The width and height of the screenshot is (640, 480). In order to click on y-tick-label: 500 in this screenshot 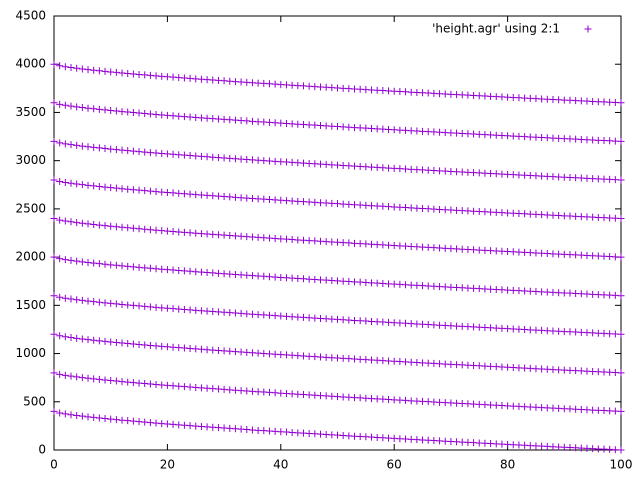, I will do `click(34, 401)`.